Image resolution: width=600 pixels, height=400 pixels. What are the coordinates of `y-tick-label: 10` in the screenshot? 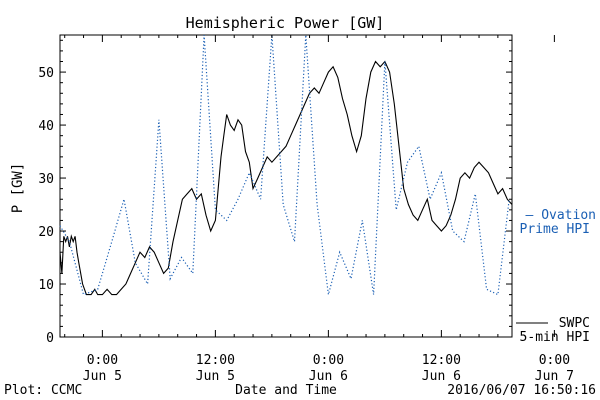 It's located at (46, 285).